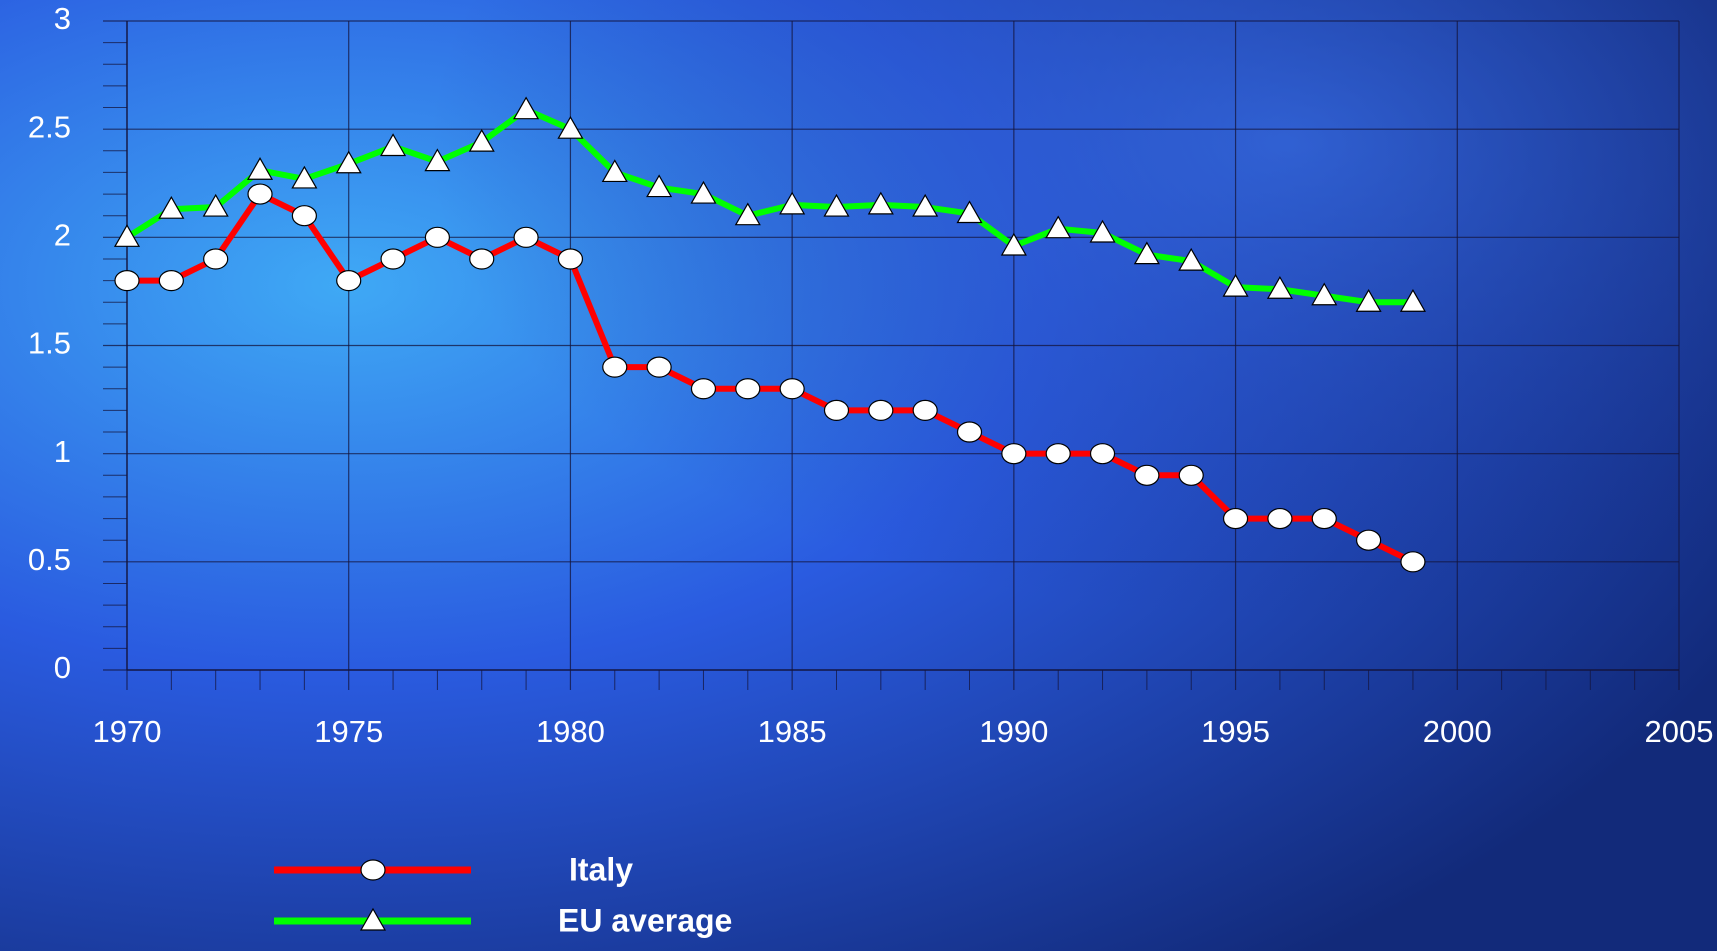 The image size is (1717, 951). What do you see at coordinates (49, 559) in the screenshot?
I see `y-tick-label: 0.5` at bounding box center [49, 559].